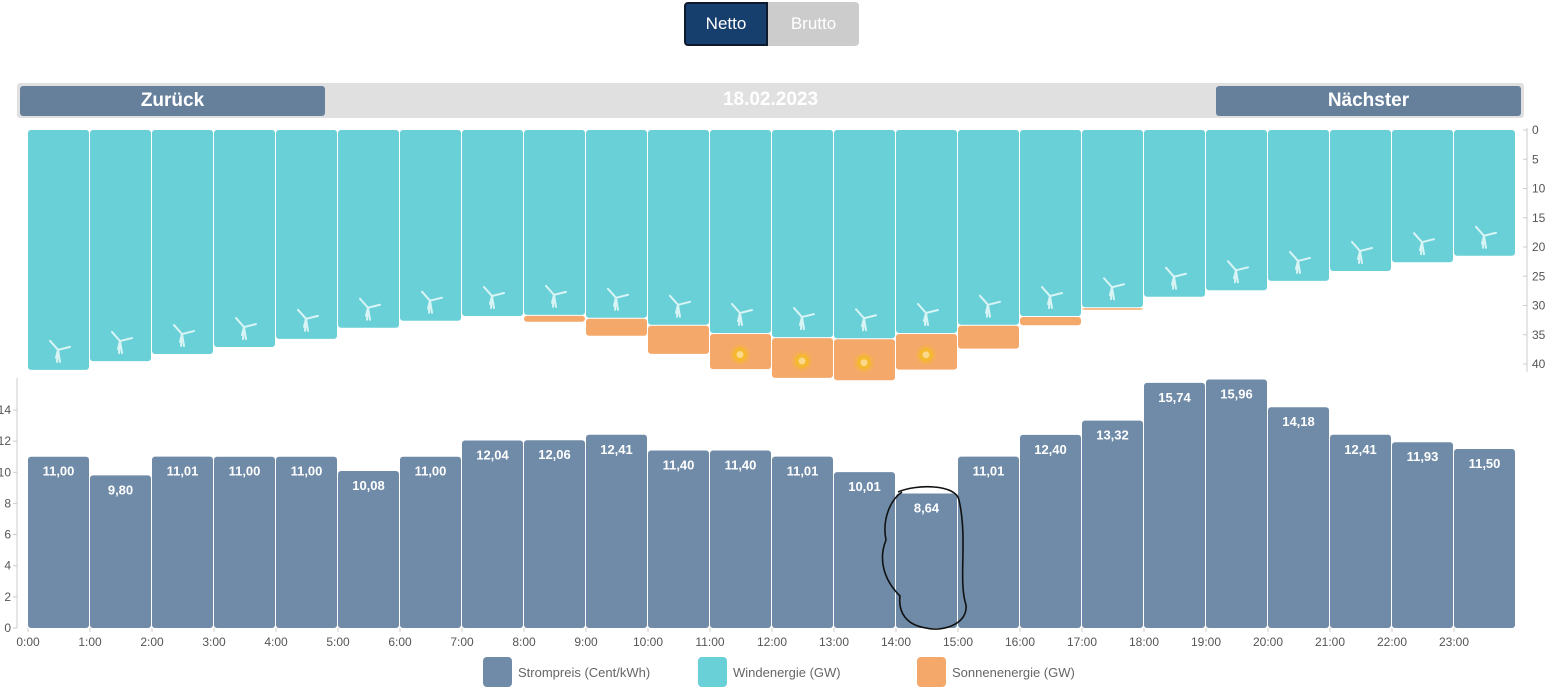 This screenshot has height=698, width=1556. I want to click on legend-label: Sonnenenergie (GW), so click(1013, 672).